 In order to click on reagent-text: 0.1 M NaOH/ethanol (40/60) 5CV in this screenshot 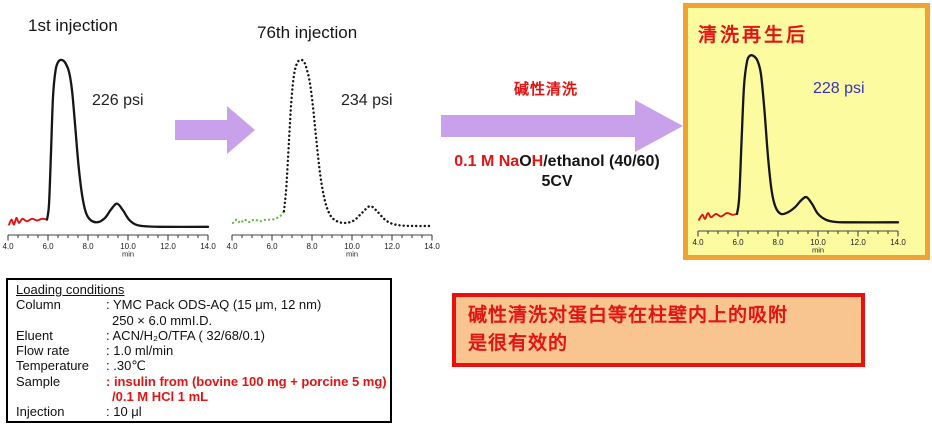, I will do `click(557, 172)`.